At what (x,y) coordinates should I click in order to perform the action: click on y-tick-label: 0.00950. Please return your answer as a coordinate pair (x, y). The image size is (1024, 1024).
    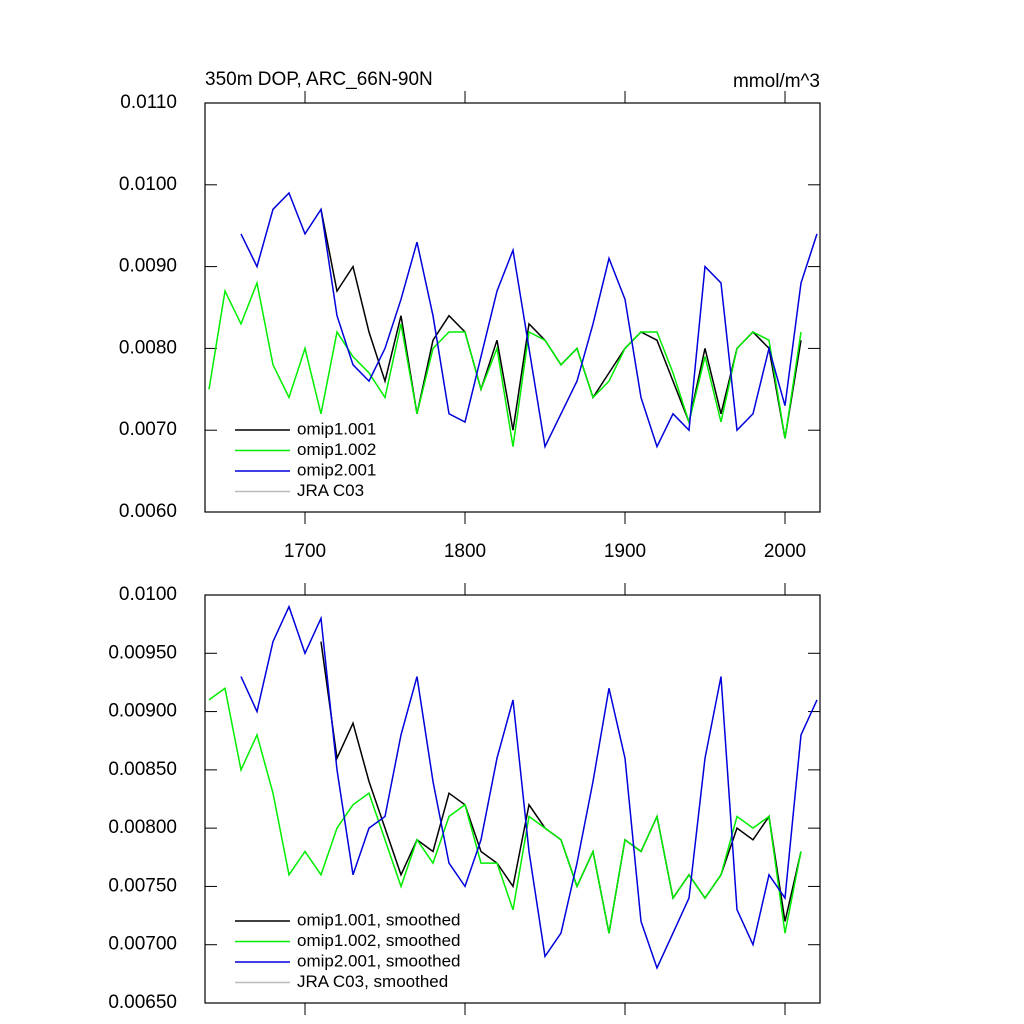
    Looking at the image, I should click on (142, 652).